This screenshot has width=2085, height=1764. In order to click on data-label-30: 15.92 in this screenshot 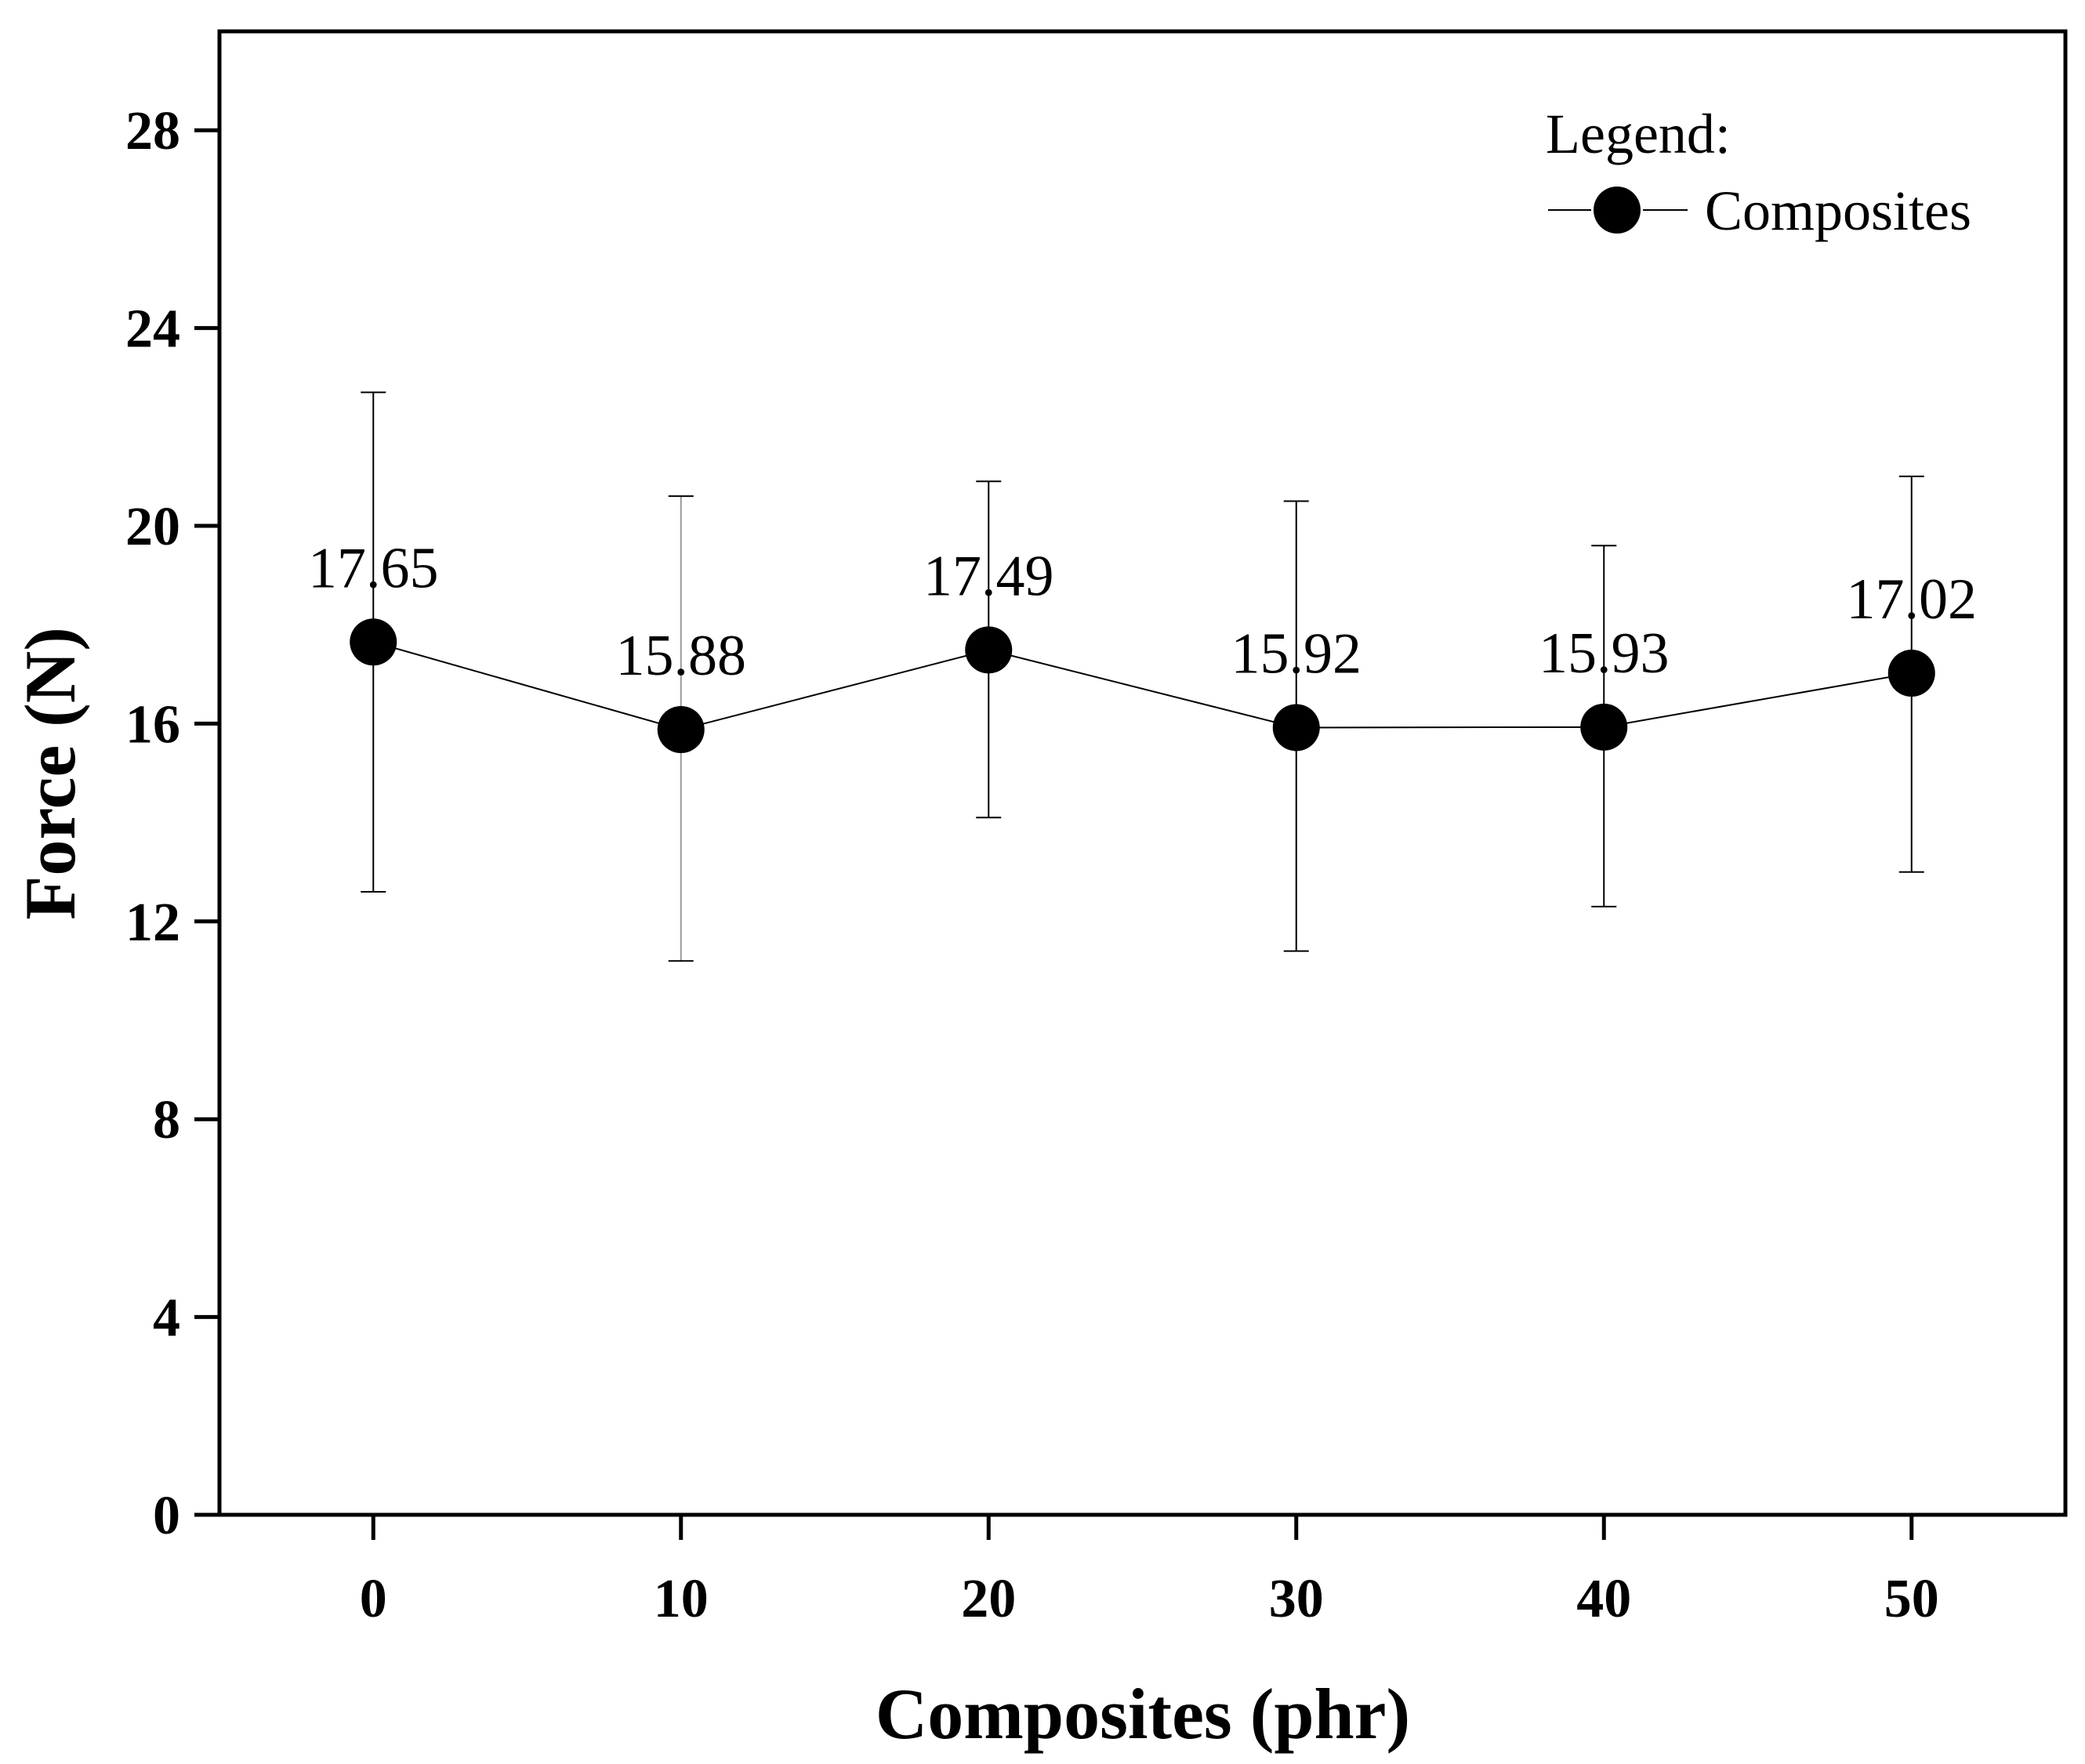, I will do `click(1296, 654)`.